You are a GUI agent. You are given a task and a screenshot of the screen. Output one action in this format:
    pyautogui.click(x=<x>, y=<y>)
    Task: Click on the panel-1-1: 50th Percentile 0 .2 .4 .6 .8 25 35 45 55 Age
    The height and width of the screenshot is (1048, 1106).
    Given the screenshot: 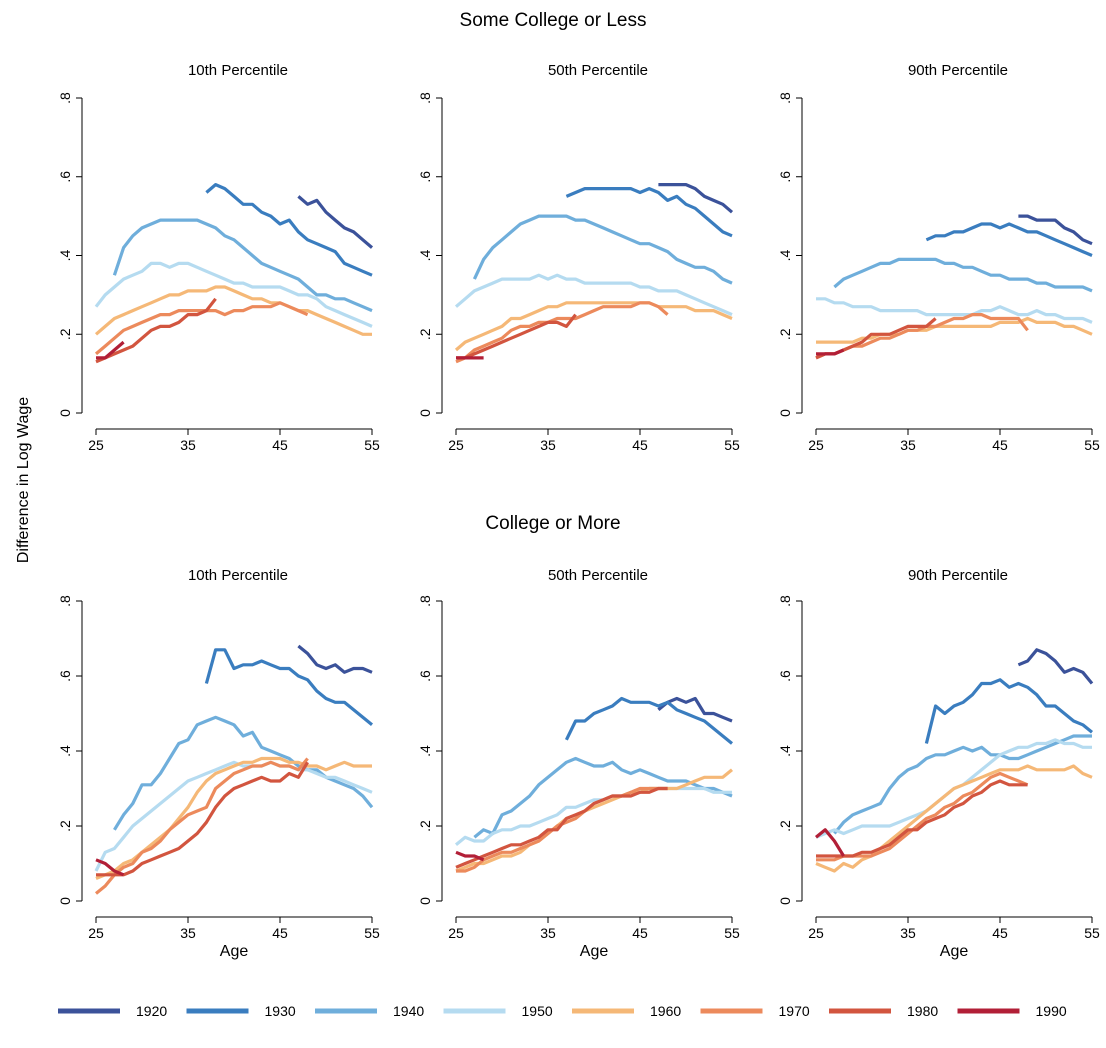 What is the action you would take?
    pyautogui.click(x=578, y=763)
    